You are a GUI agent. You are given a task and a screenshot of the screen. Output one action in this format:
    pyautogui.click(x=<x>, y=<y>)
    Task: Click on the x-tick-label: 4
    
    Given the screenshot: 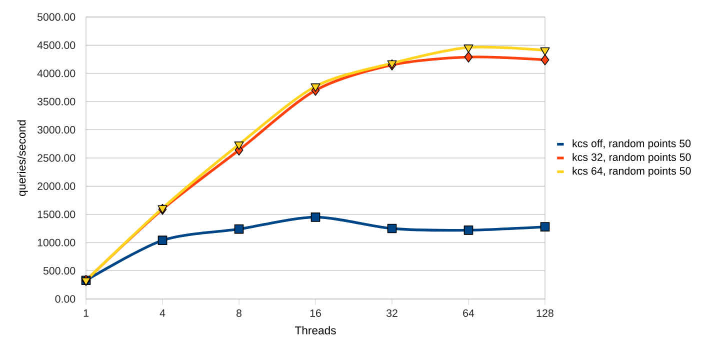 What is the action you would take?
    pyautogui.click(x=163, y=313)
    